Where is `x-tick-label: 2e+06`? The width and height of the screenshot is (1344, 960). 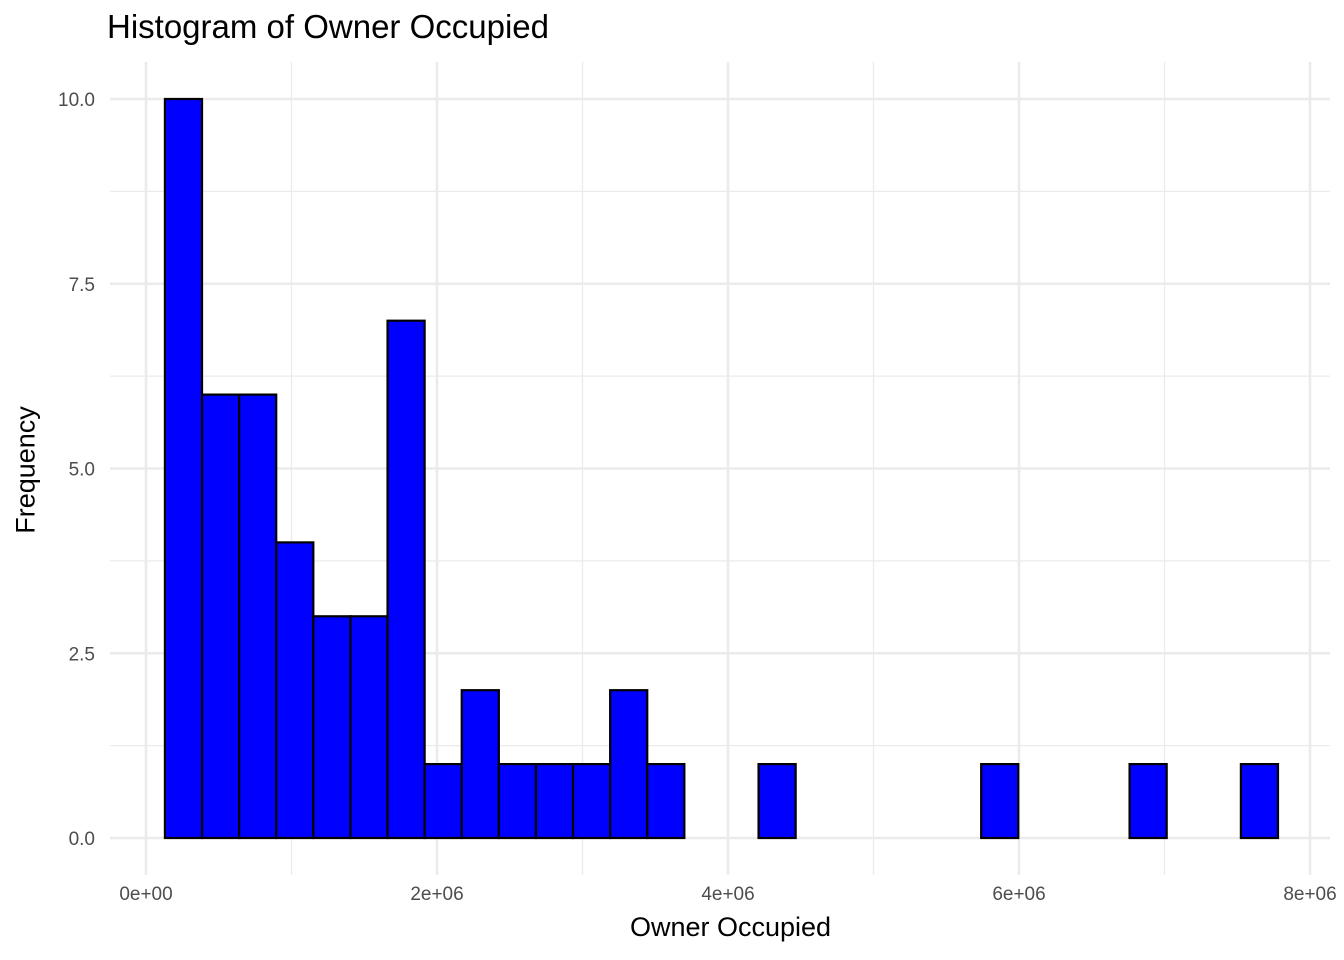 x-tick-label: 2e+06 is located at coordinates (436, 894).